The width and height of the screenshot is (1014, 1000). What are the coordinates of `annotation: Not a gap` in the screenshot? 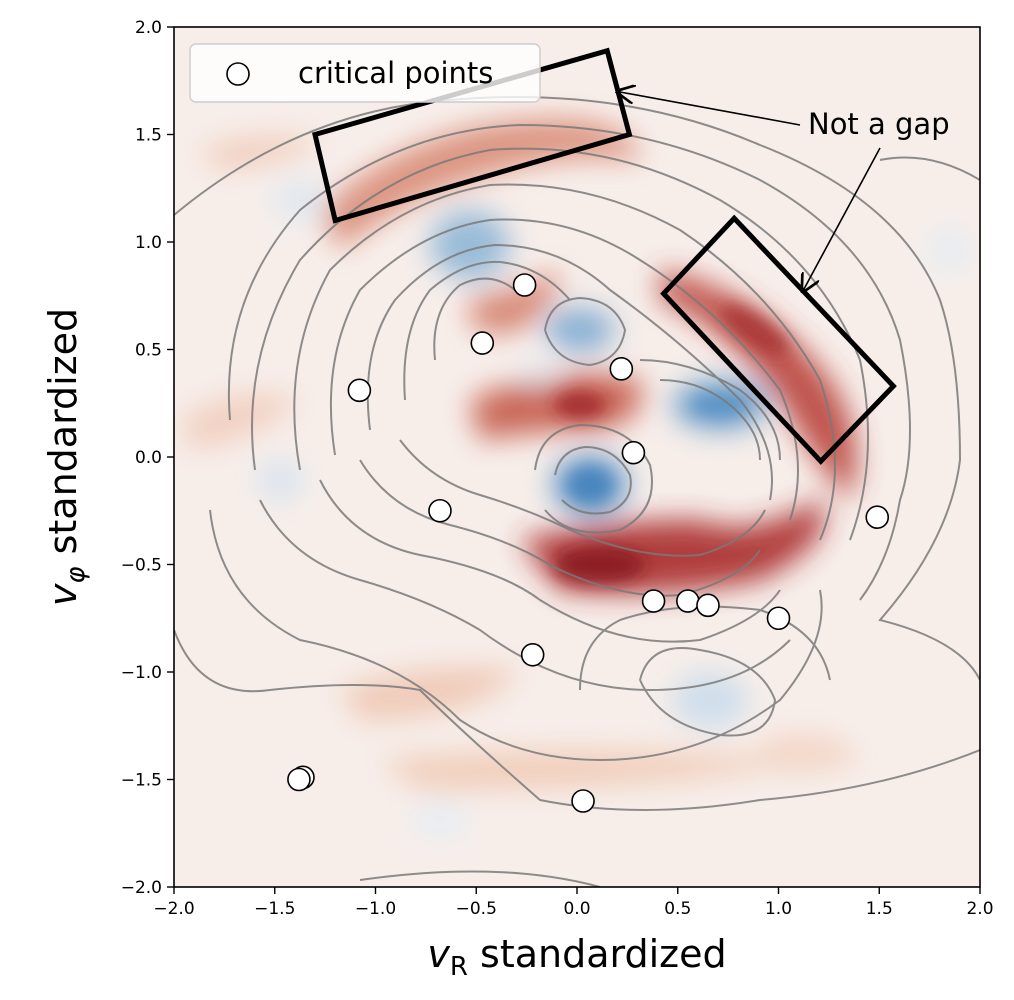 It's located at (783, 192).